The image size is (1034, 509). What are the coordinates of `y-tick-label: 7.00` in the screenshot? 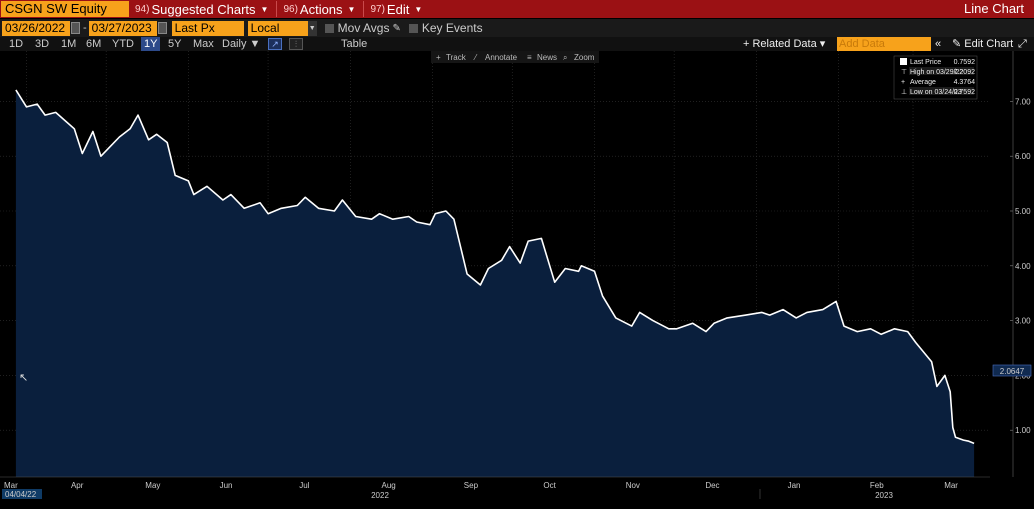 It's located at (1023, 101).